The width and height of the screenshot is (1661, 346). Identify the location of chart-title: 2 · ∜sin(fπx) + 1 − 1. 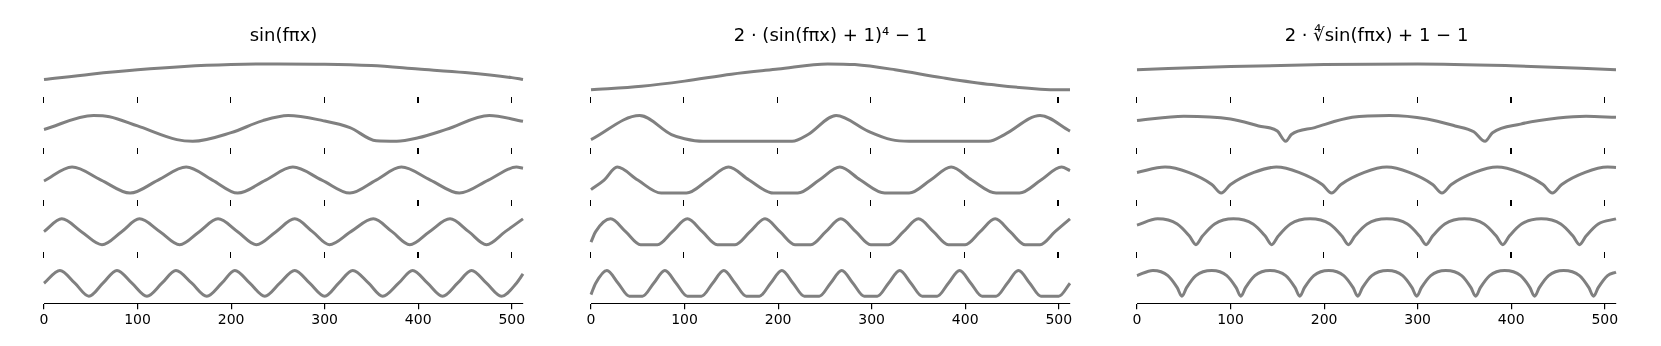
(1376, 35).